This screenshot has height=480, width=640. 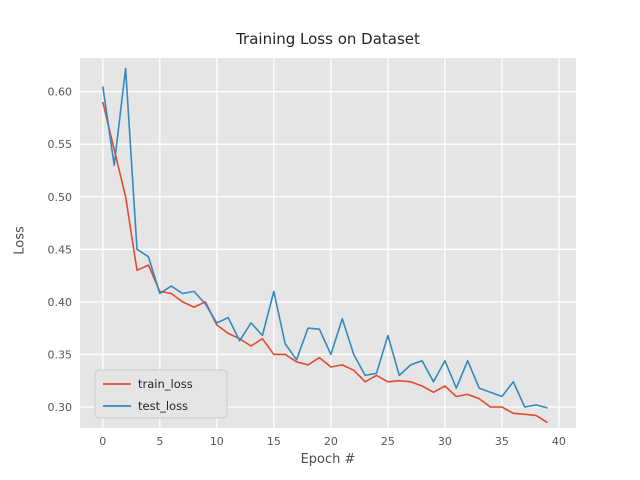 I want to click on y-tick-label: 0.30, so click(x=60, y=407).